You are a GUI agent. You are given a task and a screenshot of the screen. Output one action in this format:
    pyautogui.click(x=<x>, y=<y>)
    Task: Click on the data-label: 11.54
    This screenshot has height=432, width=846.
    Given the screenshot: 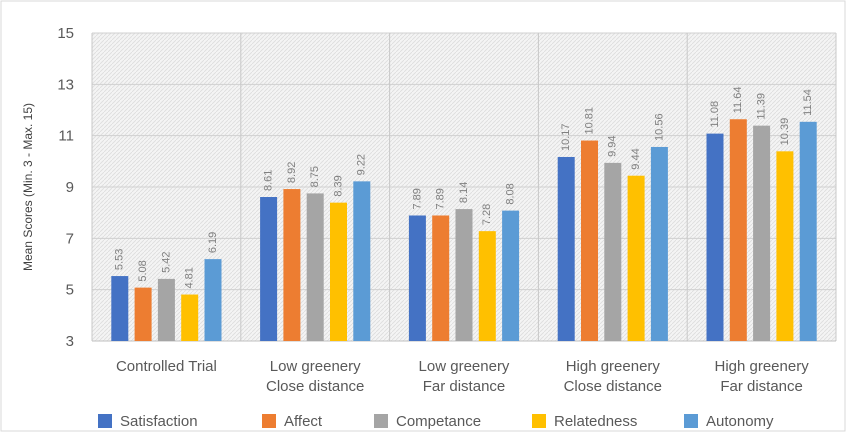 What is the action you would take?
    pyautogui.click(x=808, y=102)
    